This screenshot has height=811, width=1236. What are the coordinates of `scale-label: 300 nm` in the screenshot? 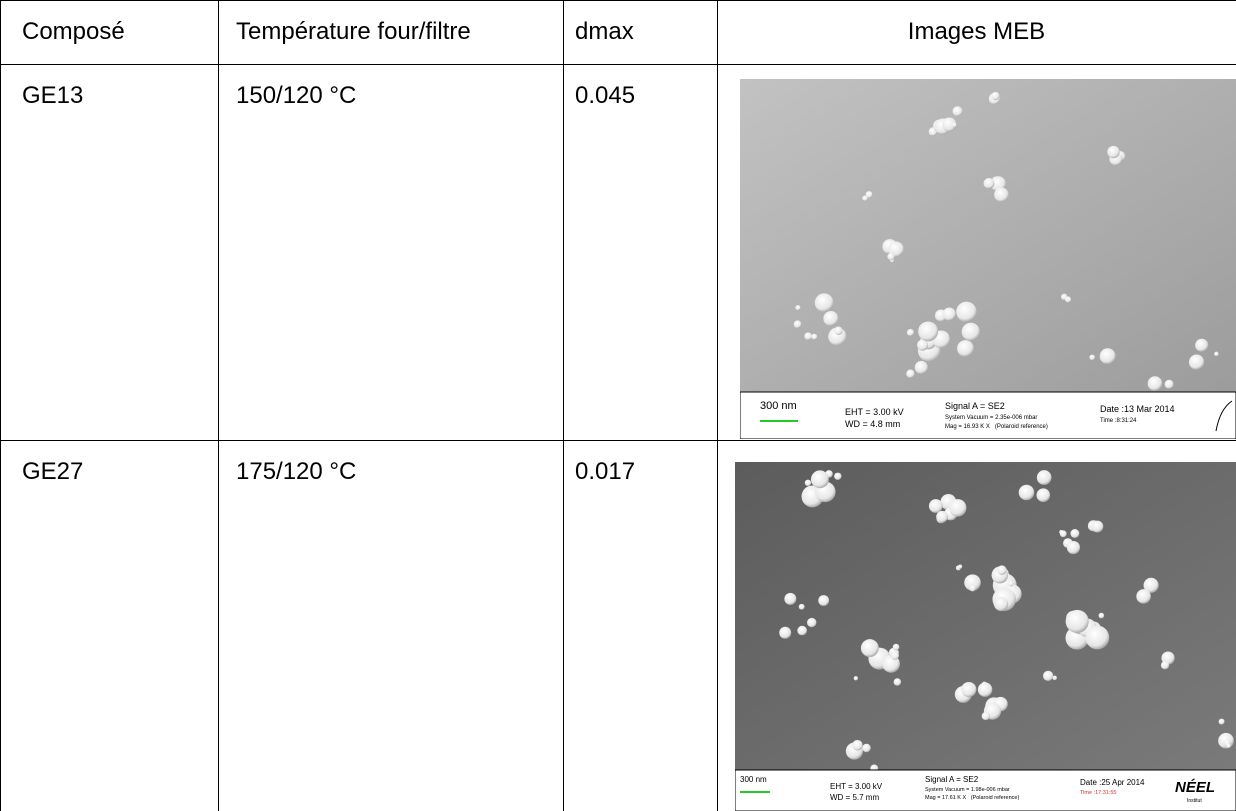 It's located at (753, 779).